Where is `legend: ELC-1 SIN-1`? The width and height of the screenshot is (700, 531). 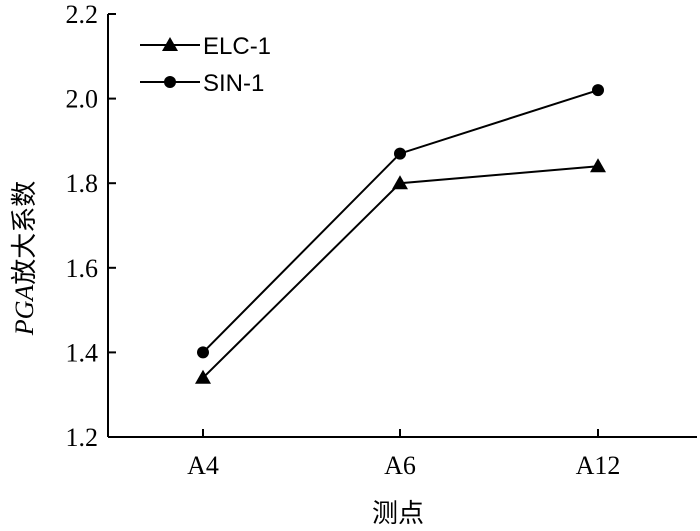 legend: ELC-1 SIN-1 is located at coordinates (205, 65).